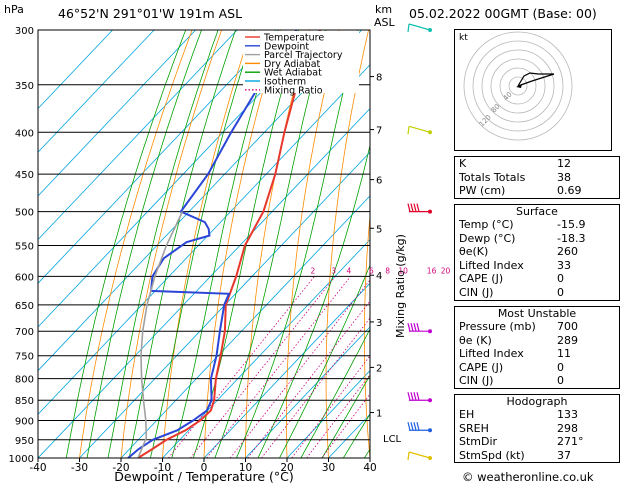 The width and height of the screenshot is (629, 486). I want to click on pressure-tick-label: 500, so click(24, 213).